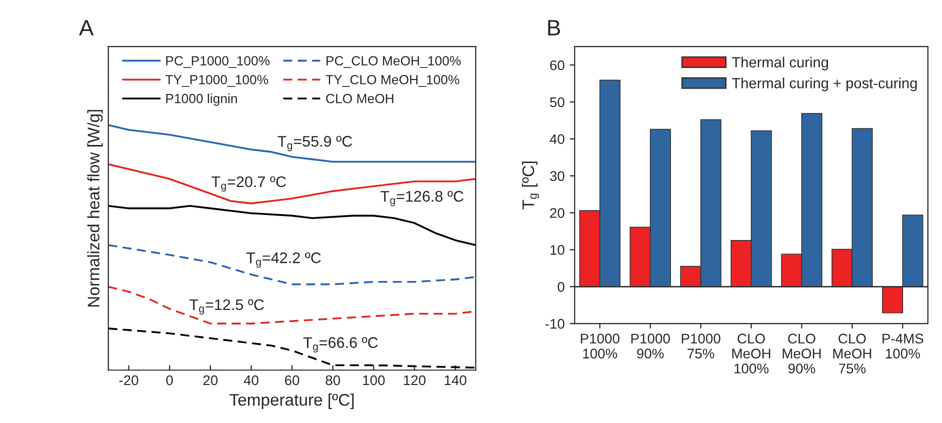 The height and width of the screenshot is (423, 942). Describe the element at coordinates (210, 380) in the screenshot. I see `x-tick-label: 20` at that location.